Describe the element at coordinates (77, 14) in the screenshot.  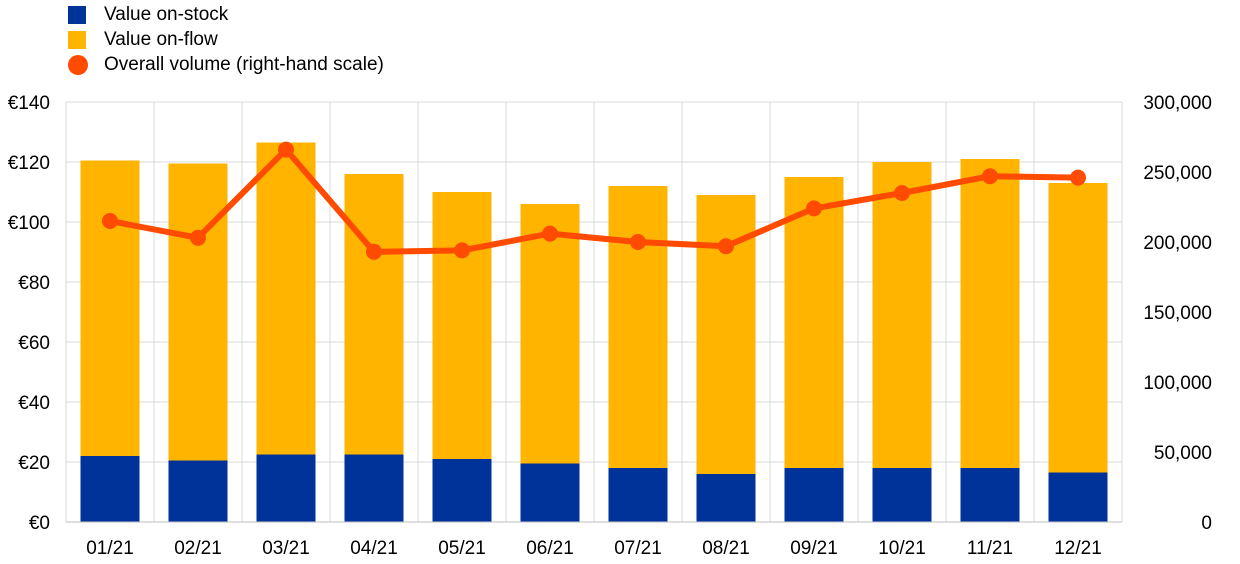
I see `legend-swatch-on-stock` at that location.